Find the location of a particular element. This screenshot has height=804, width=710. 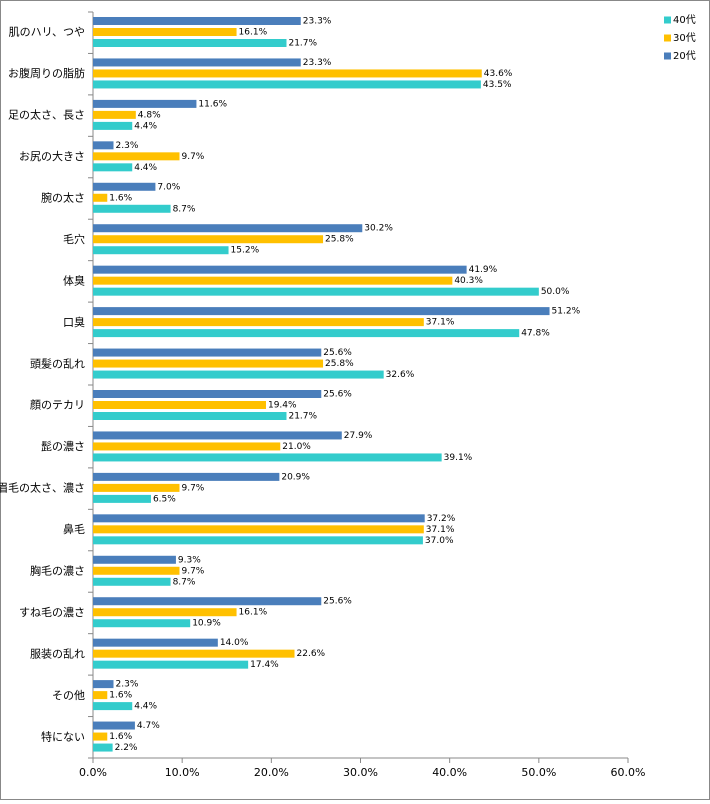

category-label: すね毛の濃さ is located at coordinates (52, 612).